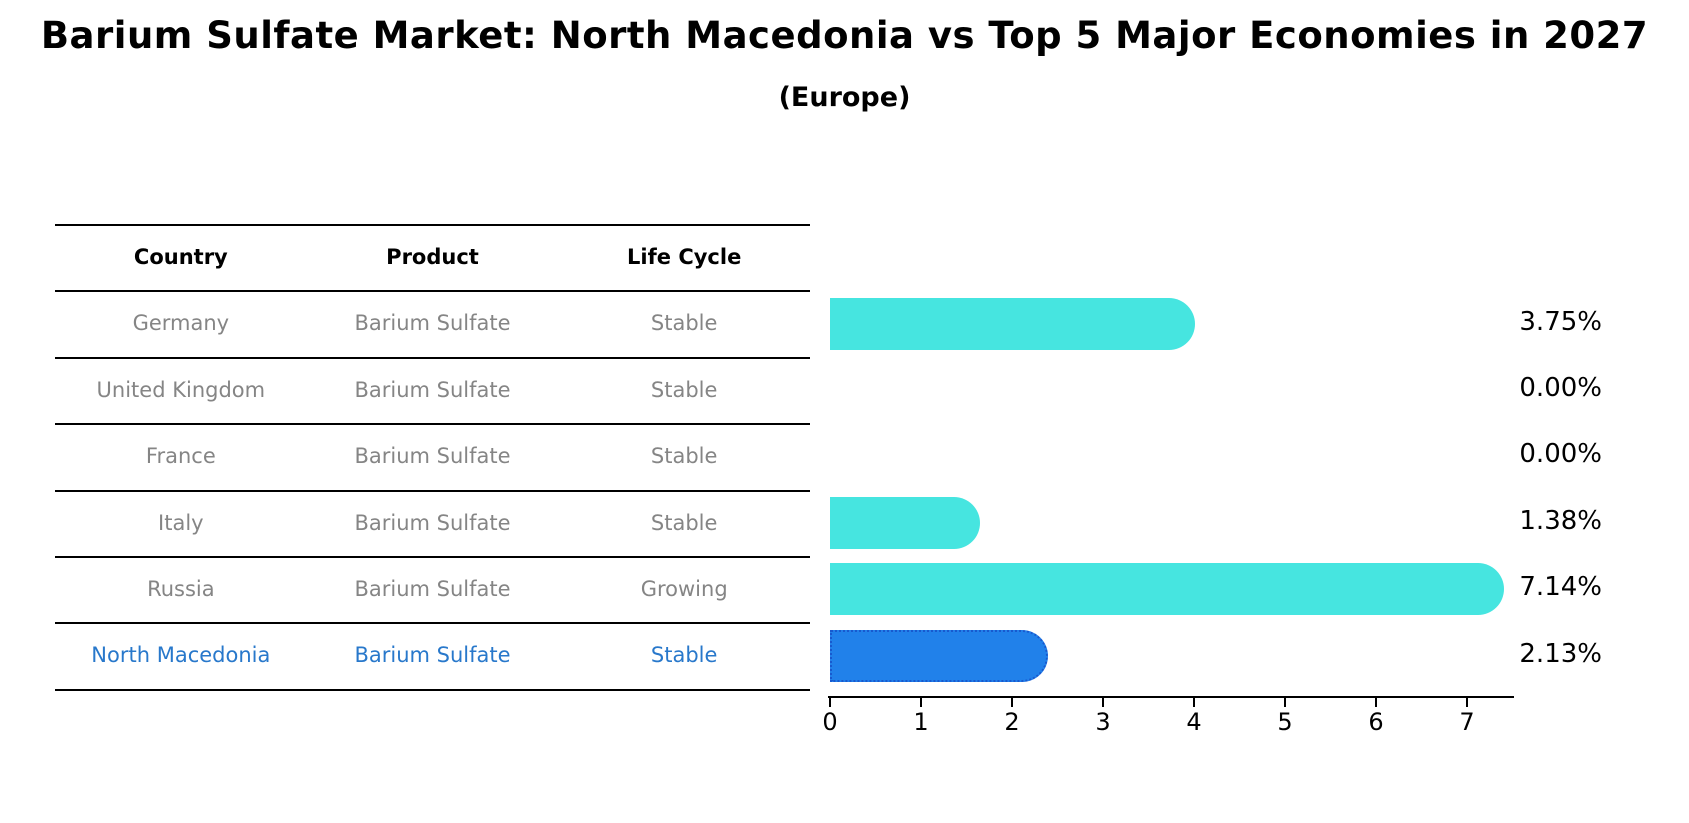  What do you see at coordinates (830, 722) in the screenshot?
I see `x-axis-tick-label: 0` at bounding box center [830, 722].